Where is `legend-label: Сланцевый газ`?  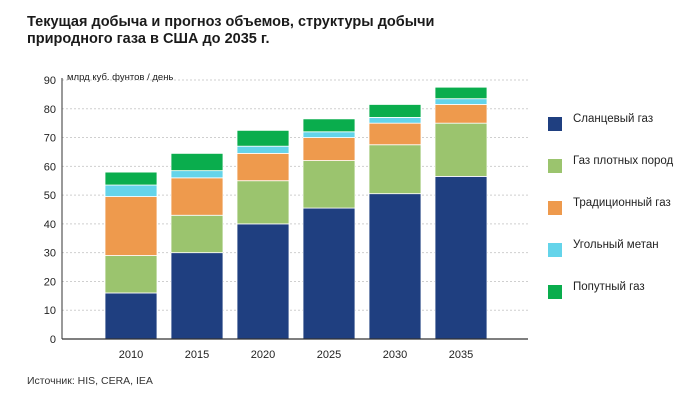 legend-label: Сланцевый газ is located at coordinates (613, 119).